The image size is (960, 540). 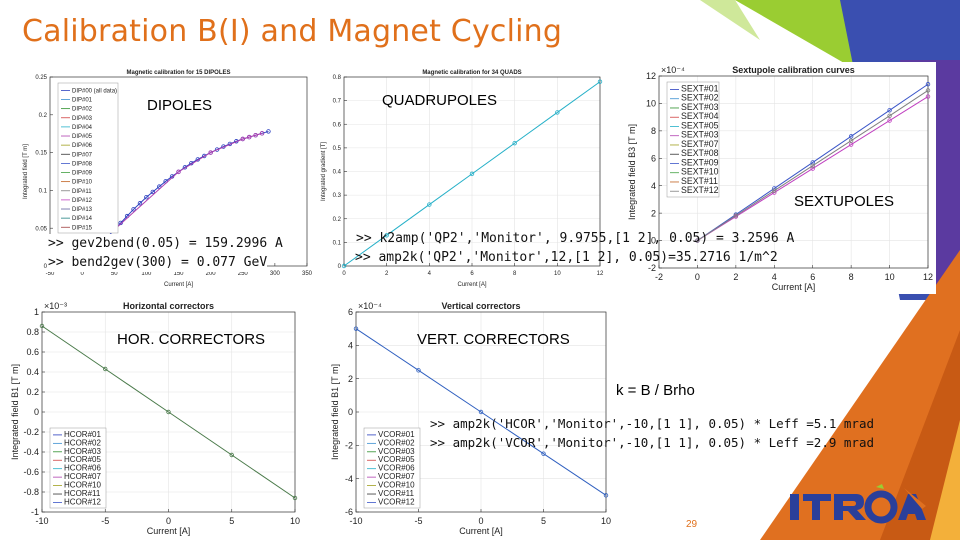 What do you see at coordinates (41, 521) in the screenshot?
I see `hor_correctors-xtick-label: -10` at bounding box center [41, 521].